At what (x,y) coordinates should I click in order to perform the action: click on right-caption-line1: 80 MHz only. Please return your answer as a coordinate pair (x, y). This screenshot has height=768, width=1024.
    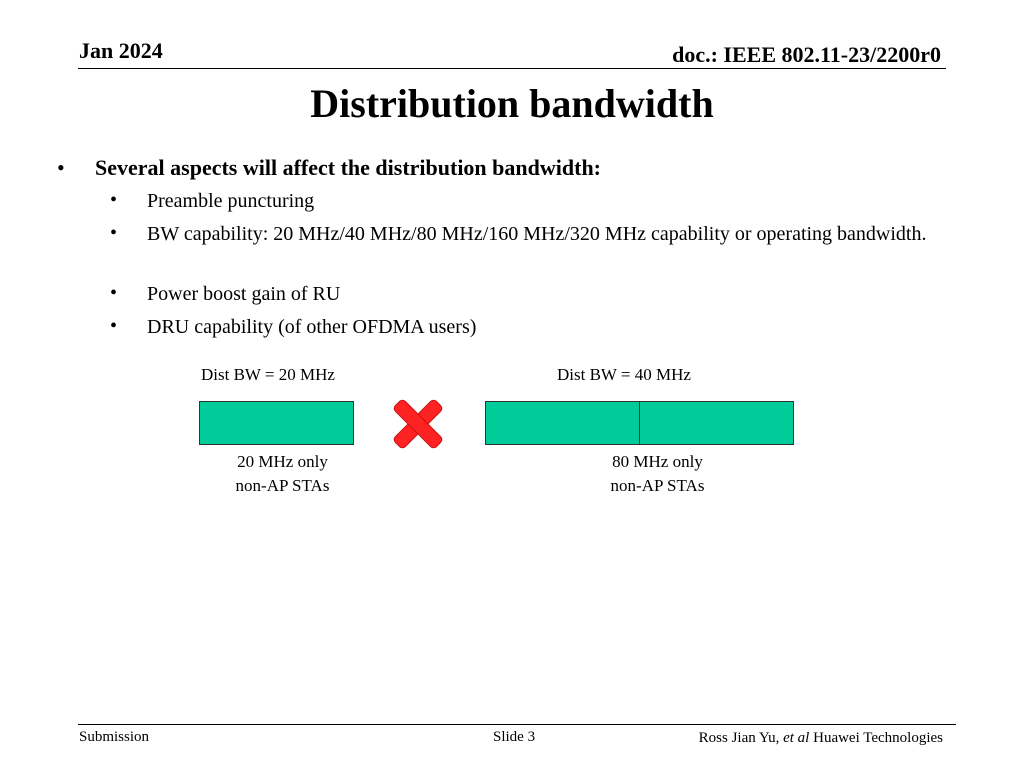
    Looking at the image, I should click on (657, 461).